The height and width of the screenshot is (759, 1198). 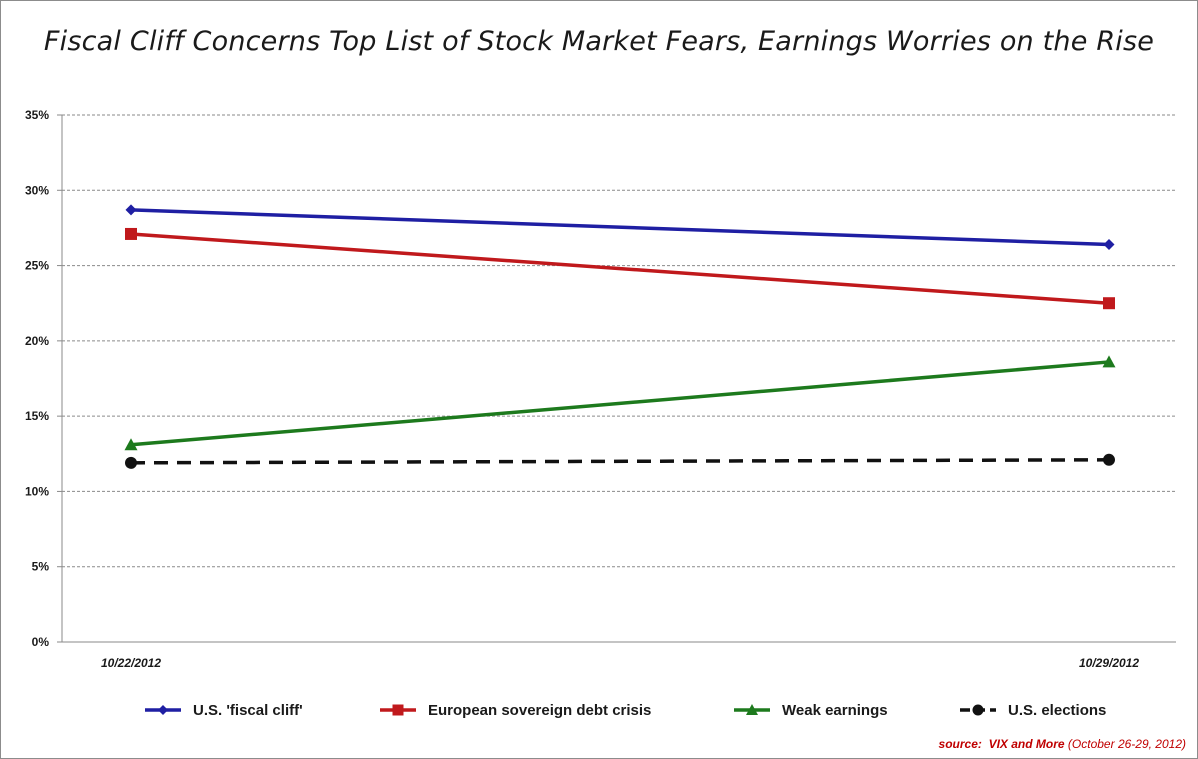 What do you see at coordinates (1127, 744) in the screenshot?
I see `source-detail: (October 26-29, 2012)` at bounding box center [1127, 744].